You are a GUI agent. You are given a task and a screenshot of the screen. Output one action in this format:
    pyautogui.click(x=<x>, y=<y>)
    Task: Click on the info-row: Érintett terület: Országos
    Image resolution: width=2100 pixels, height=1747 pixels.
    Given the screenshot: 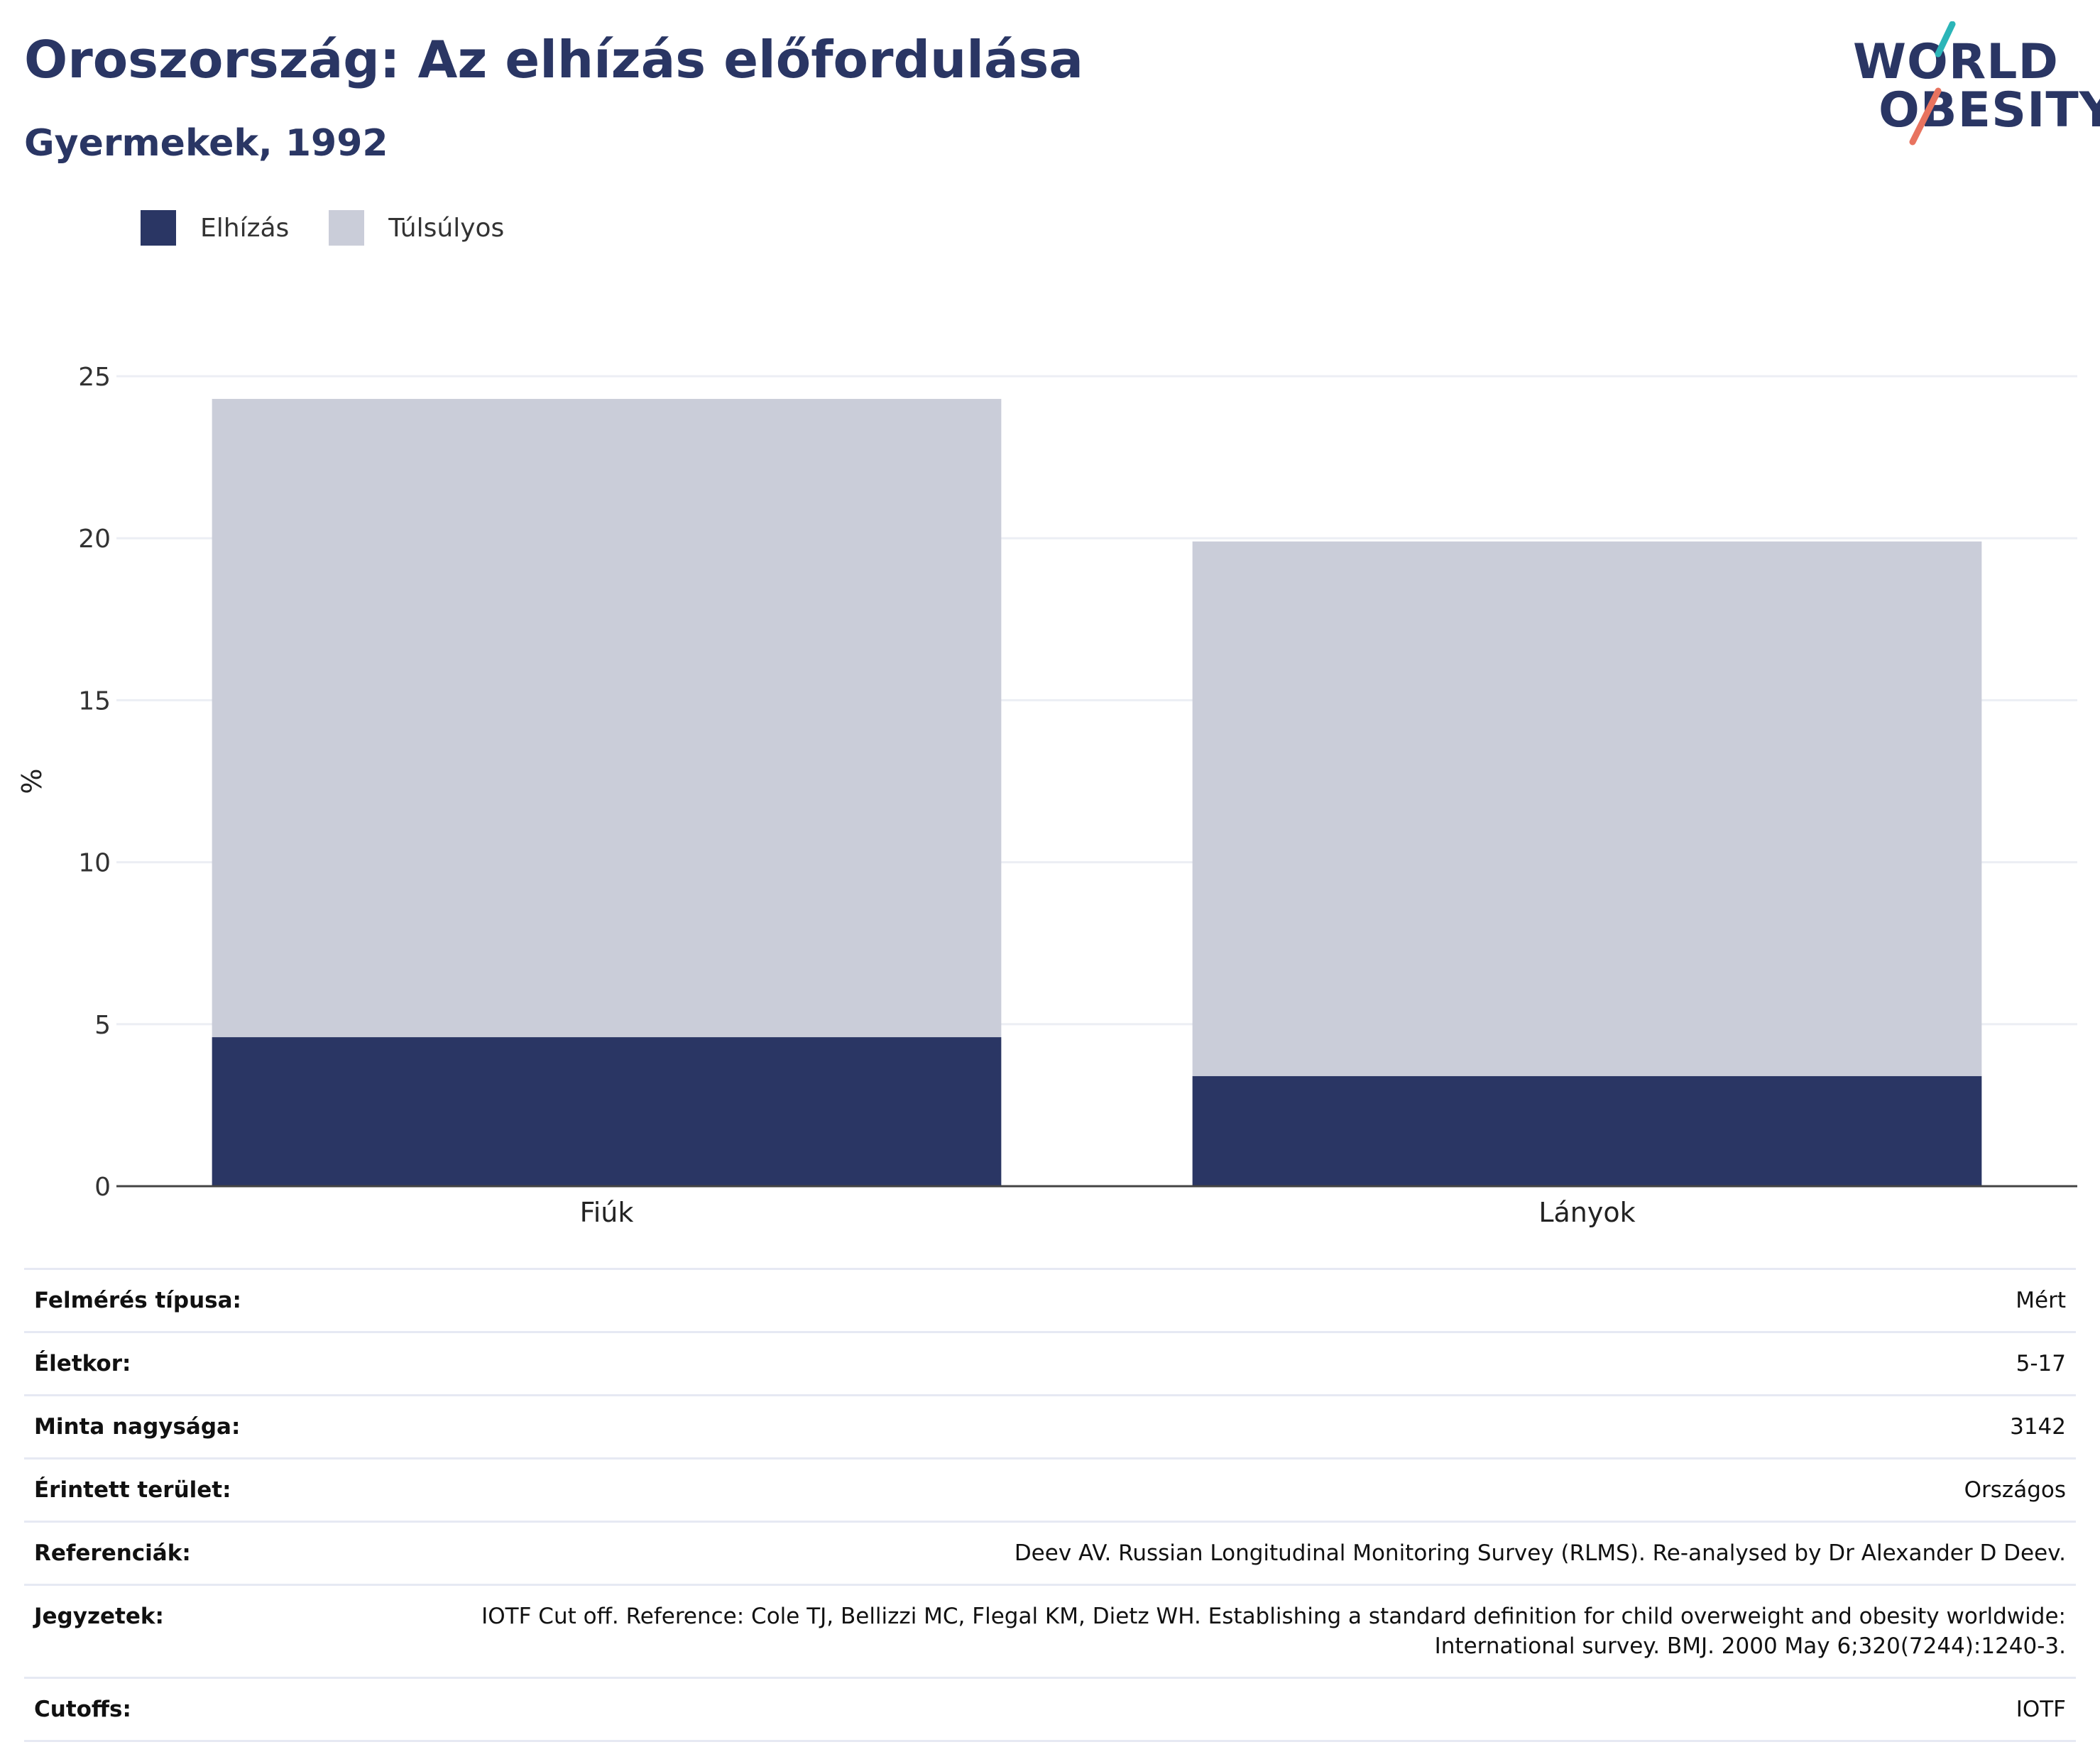 What is the action you would take?
    pyautogui.click(x=1050, y=1491)
    